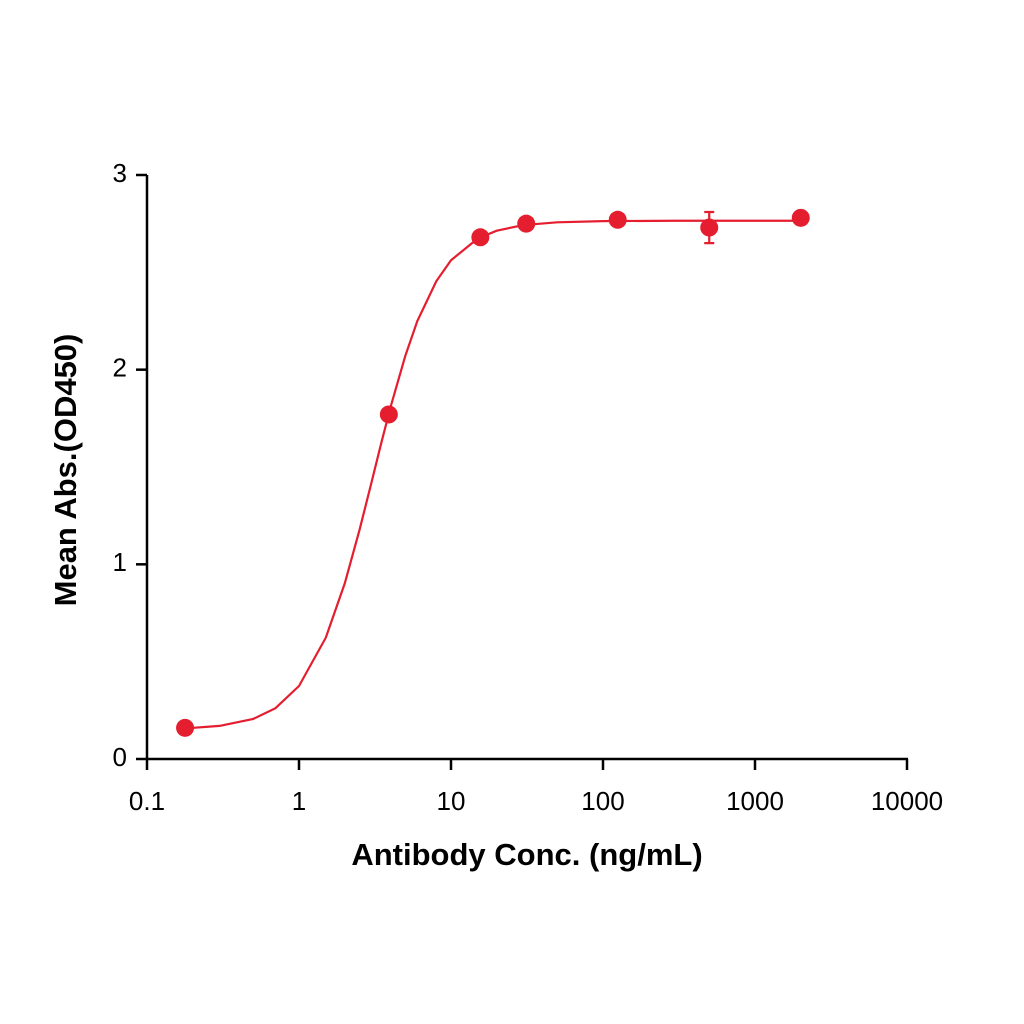  I want to click on x-axis-title: Antibody Conc. (ng/mL), so click(526, 854).